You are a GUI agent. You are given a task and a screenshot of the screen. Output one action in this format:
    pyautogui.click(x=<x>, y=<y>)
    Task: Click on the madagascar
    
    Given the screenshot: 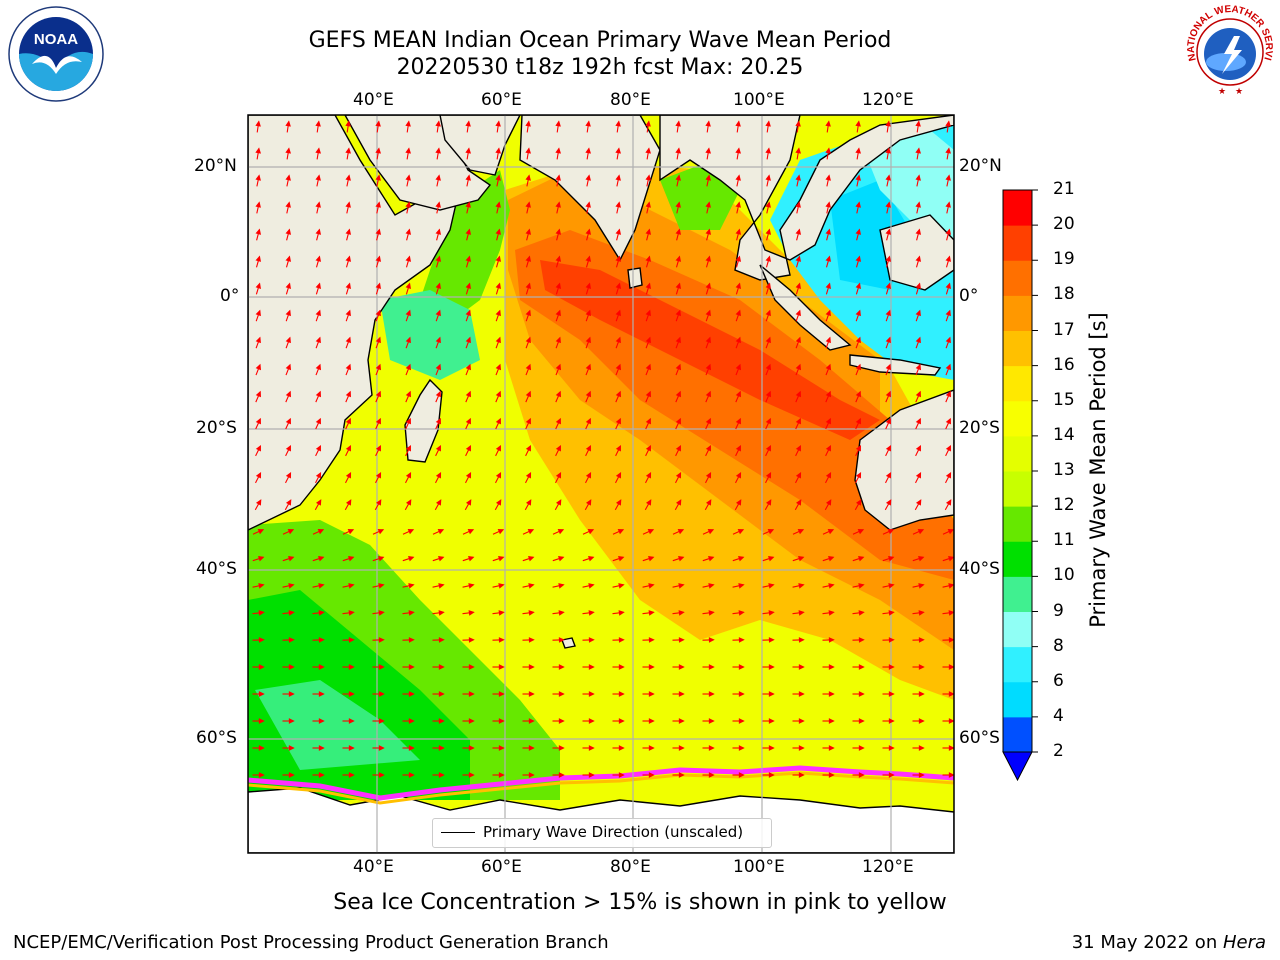 What is the action you would take?
    pyautogui.click(x=423, y=420)
    